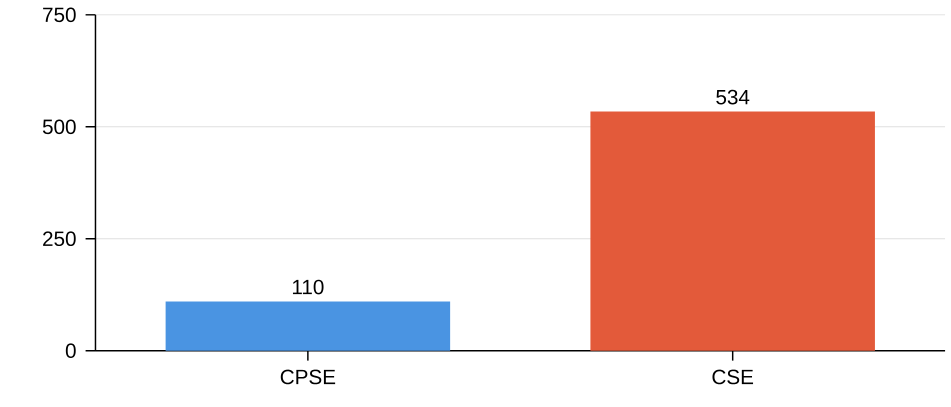  What do you see at coordinates (308, 287) in the screenshot?
I see `data-label: 110` at bounding box center [308, 287].